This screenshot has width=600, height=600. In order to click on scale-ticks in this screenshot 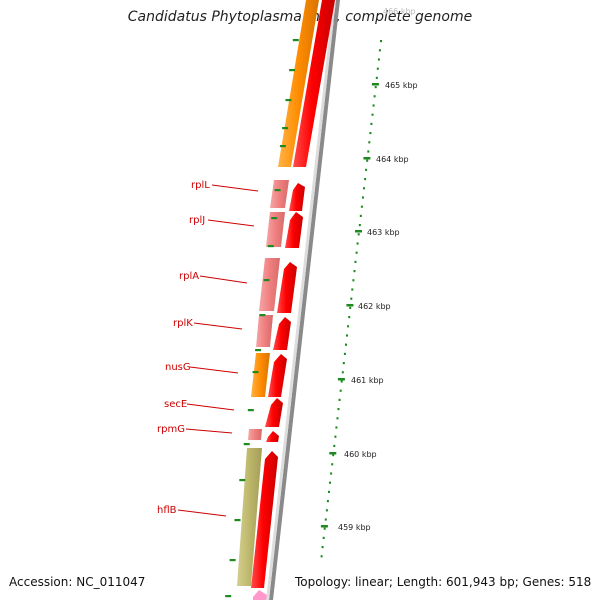, I will do `click(349, 305)`.